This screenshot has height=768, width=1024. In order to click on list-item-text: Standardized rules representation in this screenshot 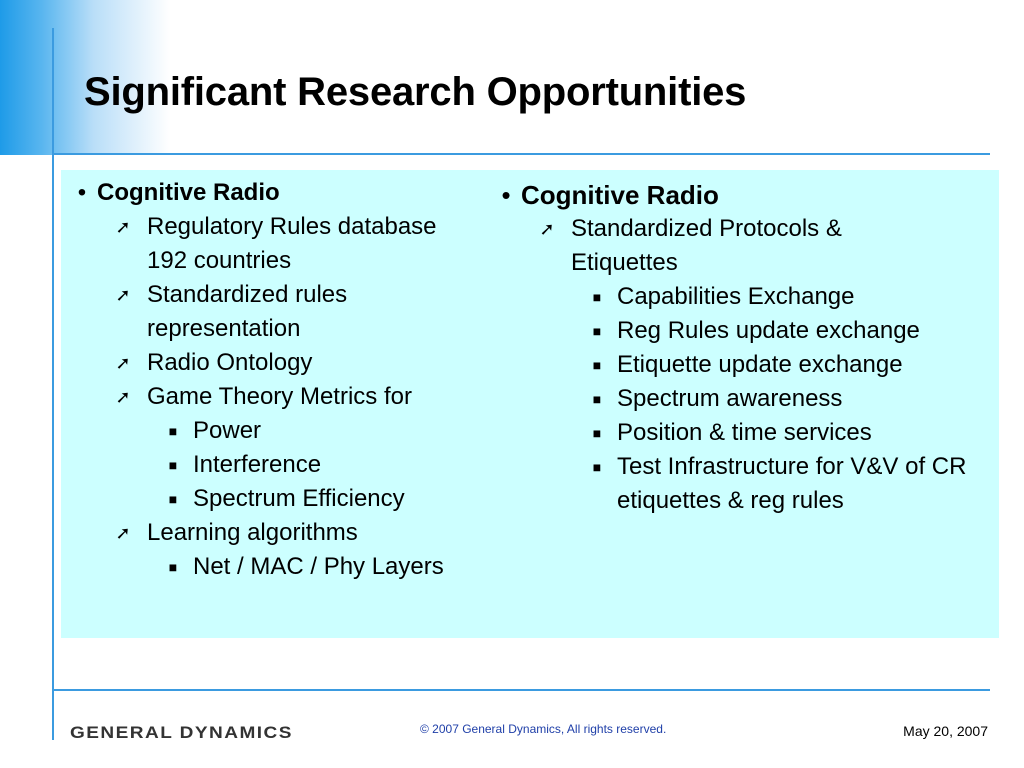, I will do `click(247, 311)`.